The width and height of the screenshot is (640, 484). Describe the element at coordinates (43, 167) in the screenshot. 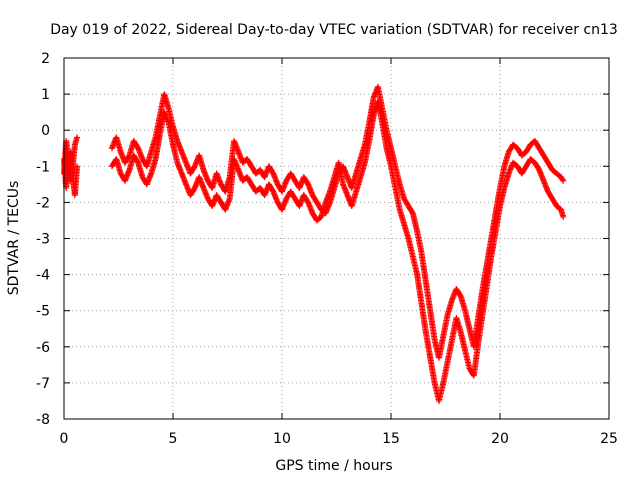

I see `y-tick-label: -1` at that location.